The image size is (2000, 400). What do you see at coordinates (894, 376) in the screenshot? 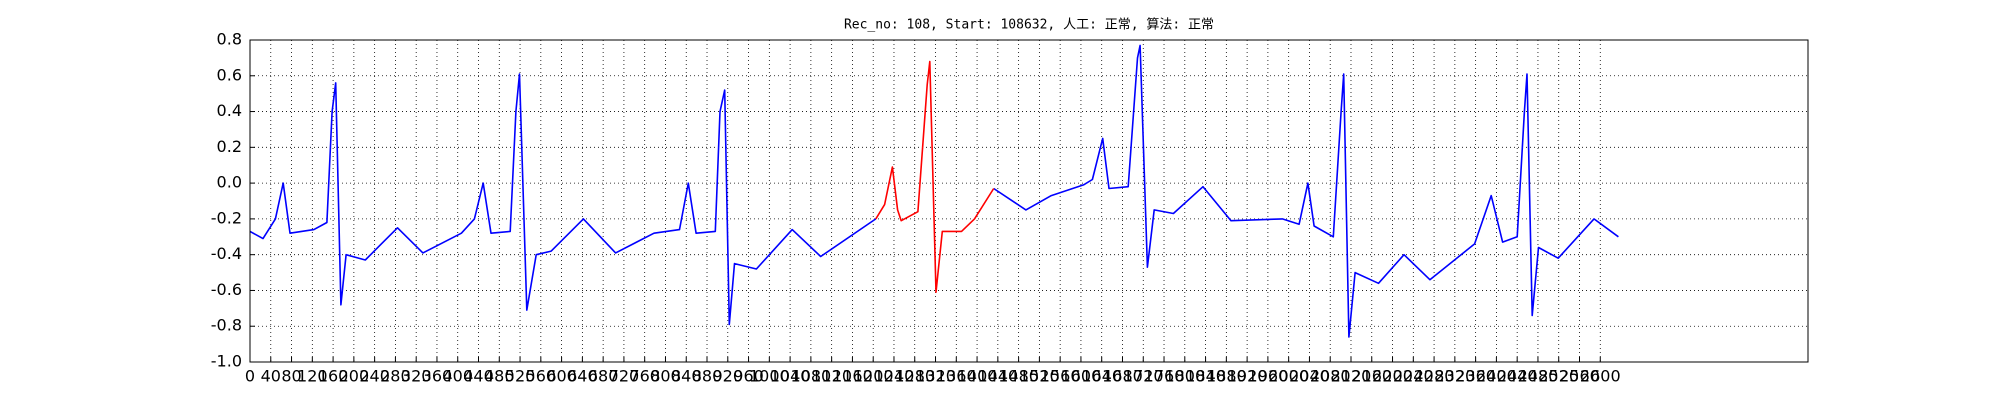
I see `x-tick-label: 1240` at bounding box center [894, 376].